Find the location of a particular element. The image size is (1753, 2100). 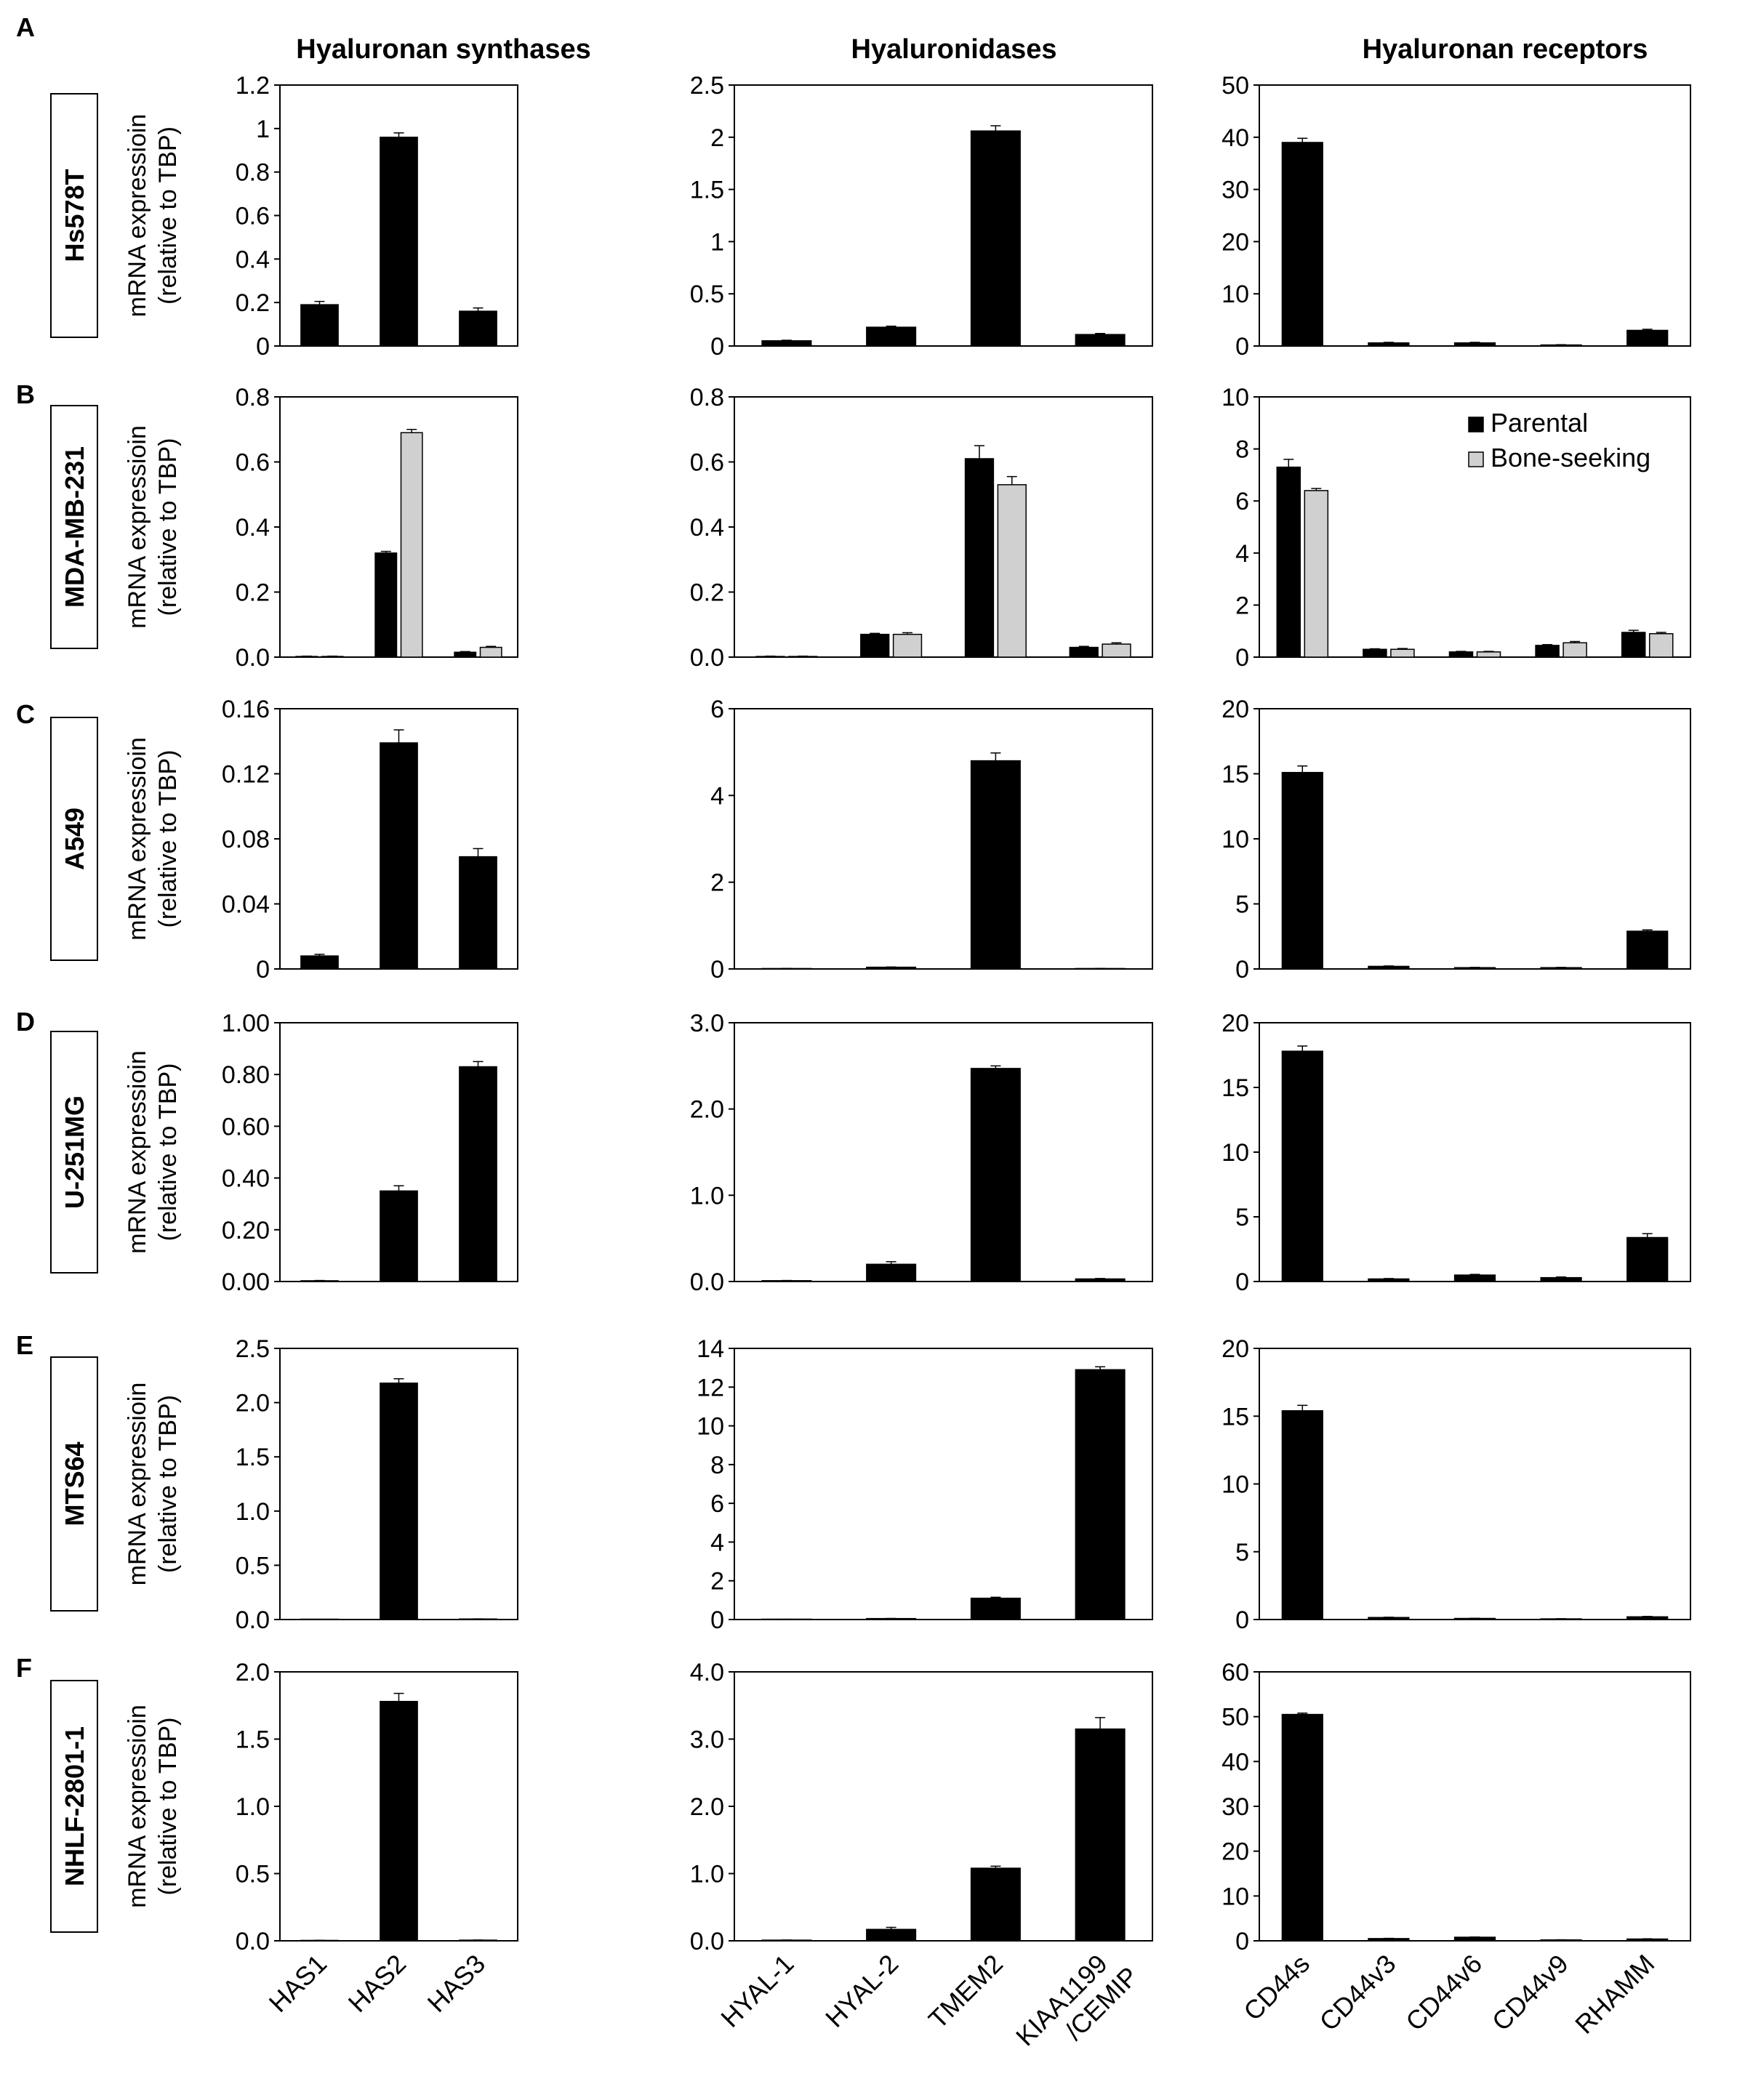

row-label: NHLF-2801-1 is located at coordinates (74, 1806).